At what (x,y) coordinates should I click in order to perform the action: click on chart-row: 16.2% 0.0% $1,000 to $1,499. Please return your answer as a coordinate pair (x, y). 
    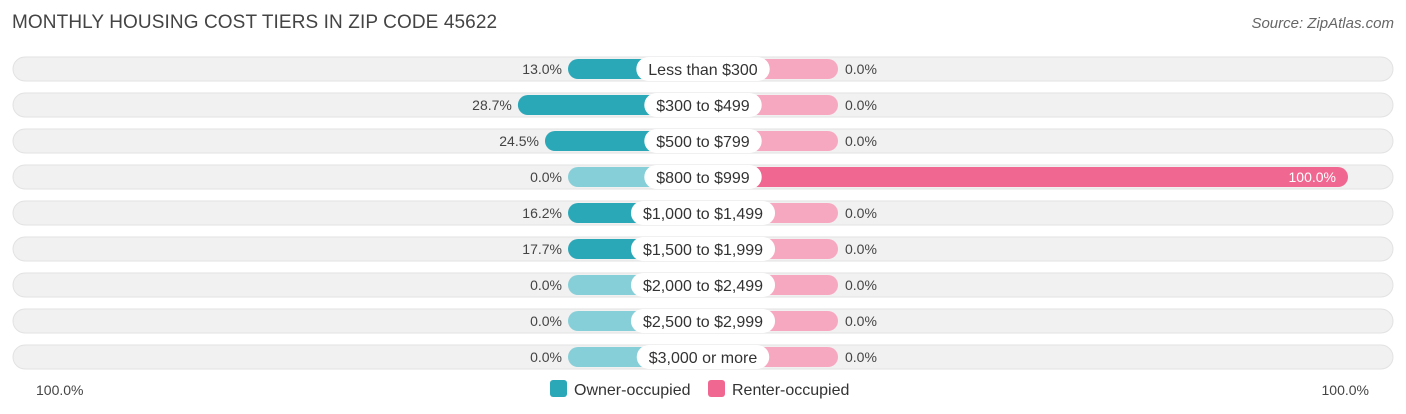
    Looking at the image, I should click on (703, 213).